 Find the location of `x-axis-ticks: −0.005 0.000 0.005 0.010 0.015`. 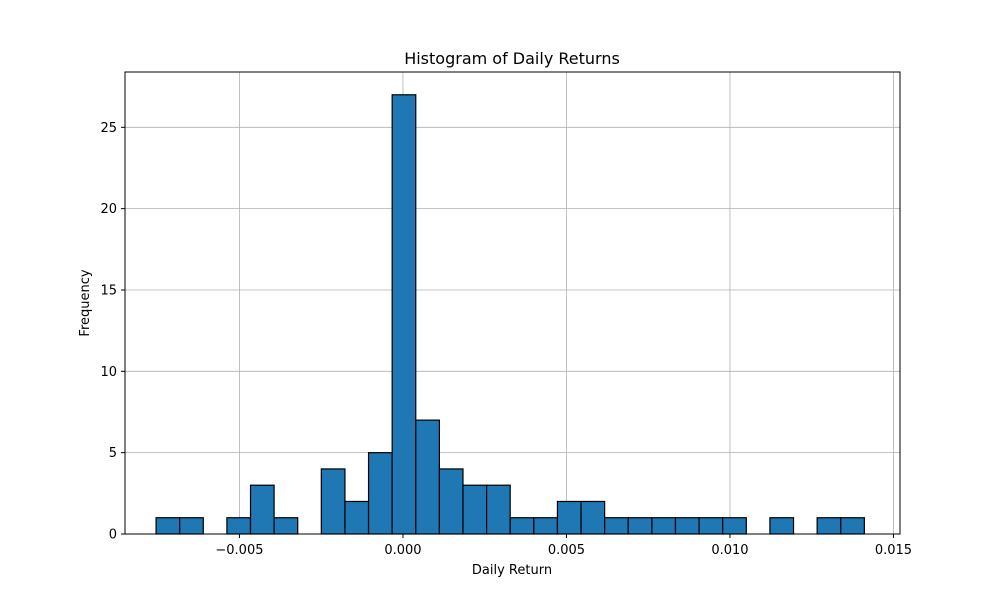

x-axis-ticks: −0.005 0.000 0.005 0.010 0.015 is located at coordinates (563, 546).